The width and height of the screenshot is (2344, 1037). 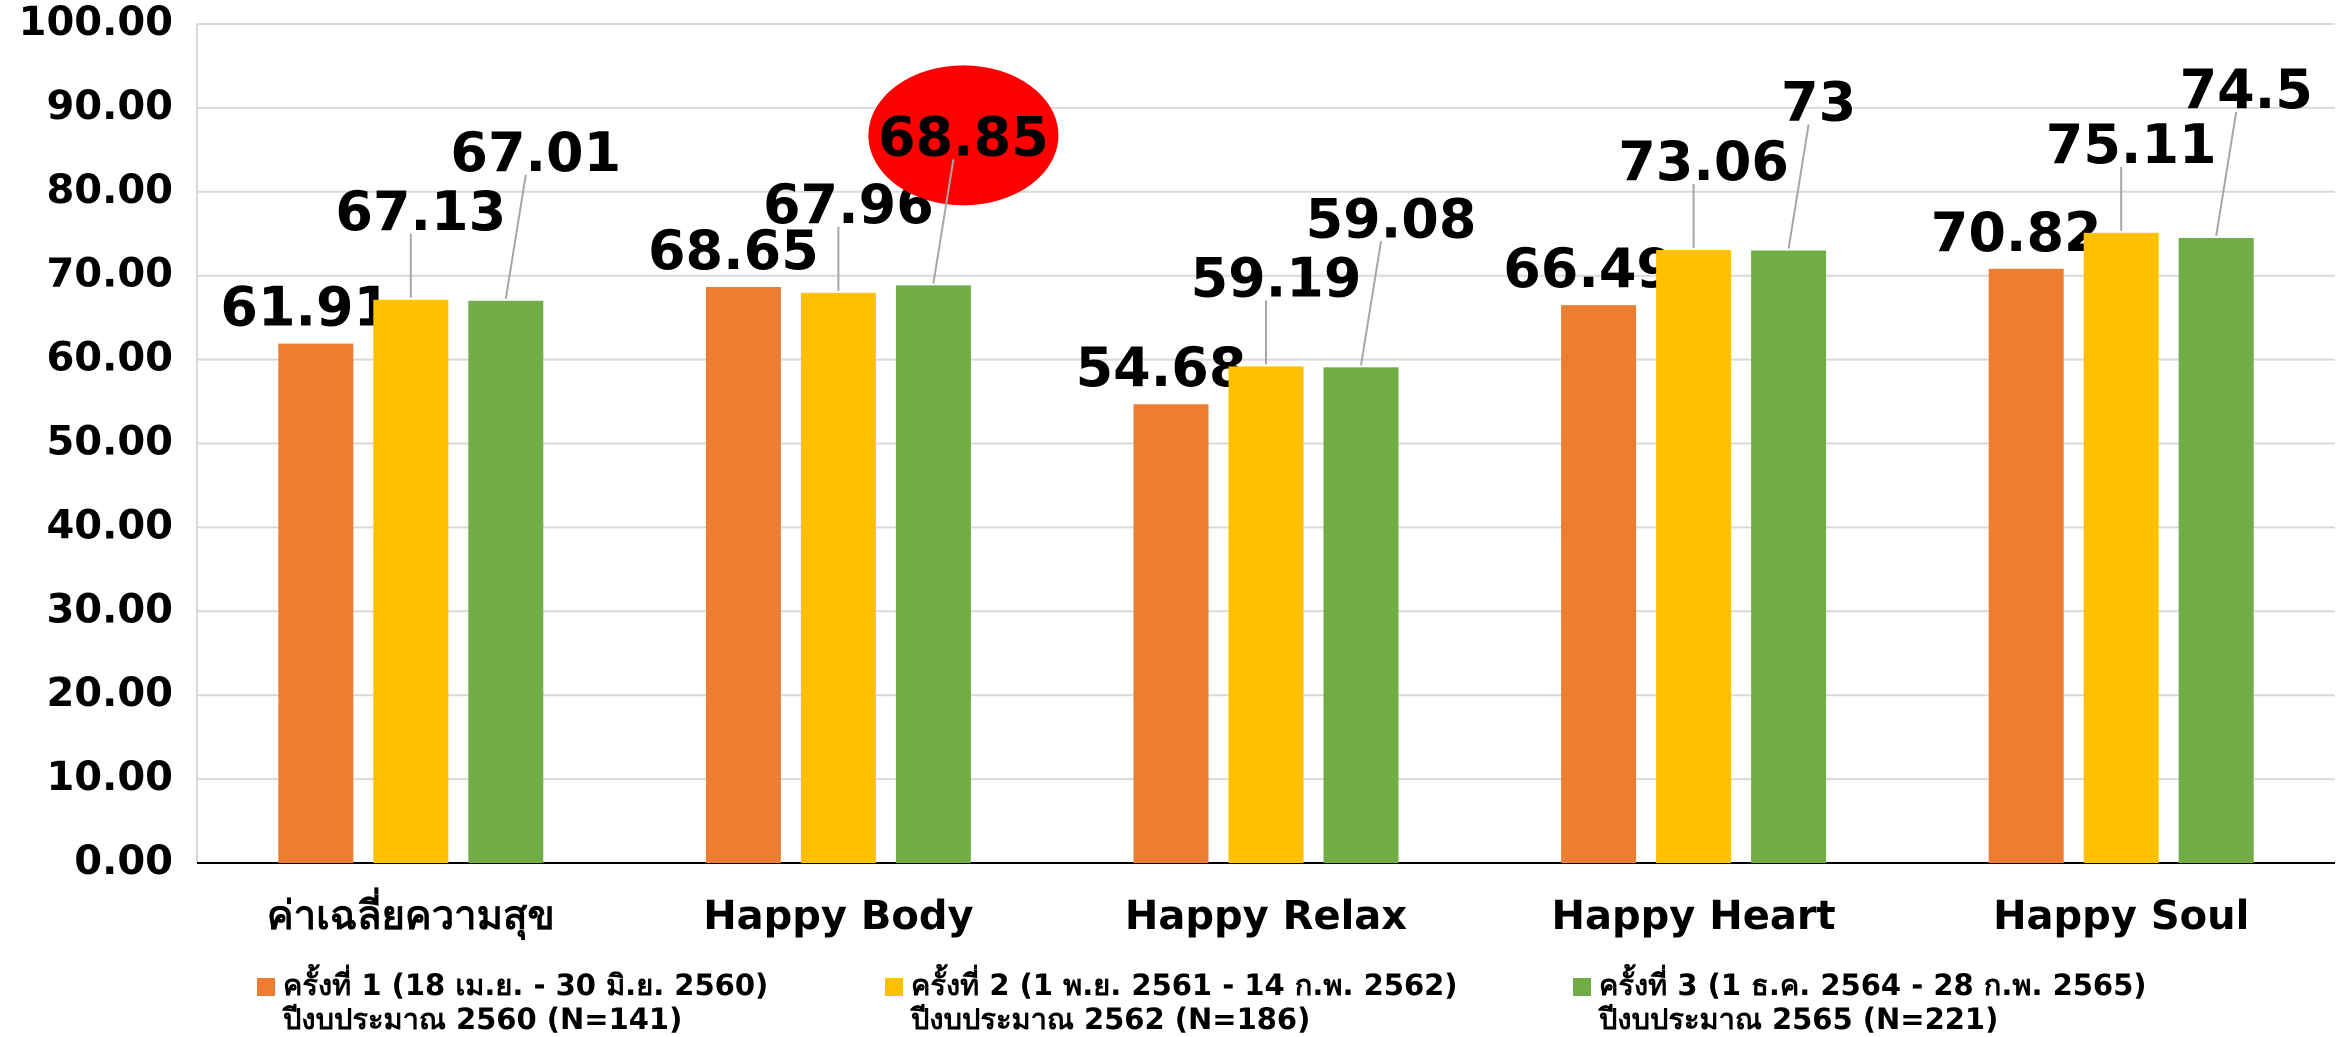 I want to click on value-label: 68.85, so click(x=963, y=136).